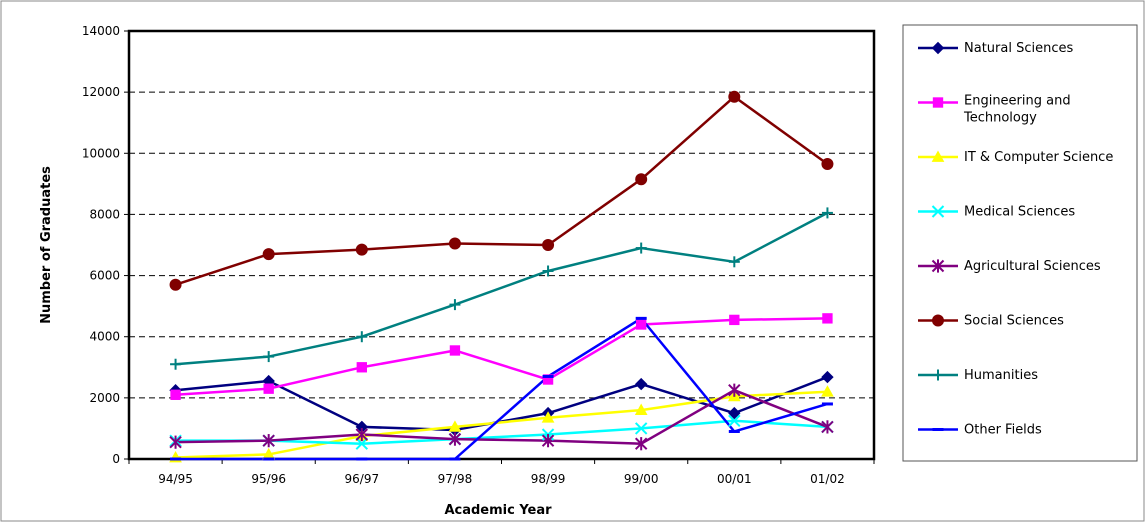 This screenshot has height=527, width=1146. I want to click on y-tick-label: 4000, so click(104, 337).